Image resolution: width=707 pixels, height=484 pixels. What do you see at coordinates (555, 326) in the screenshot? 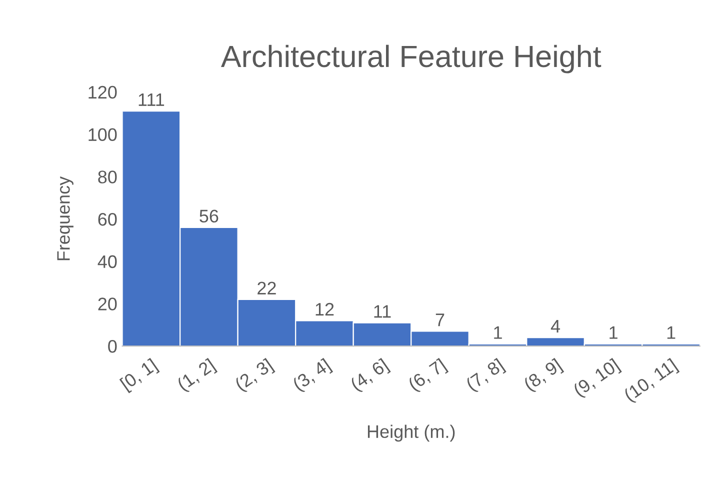
I see `data-label: 4` at bounding box center [555, 326].